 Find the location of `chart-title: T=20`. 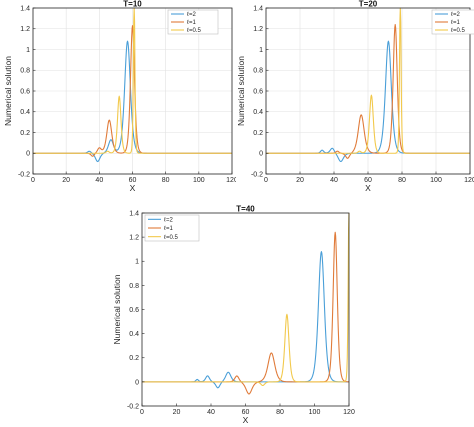

chart-title: T=20 is located at coordinates (368, 4).